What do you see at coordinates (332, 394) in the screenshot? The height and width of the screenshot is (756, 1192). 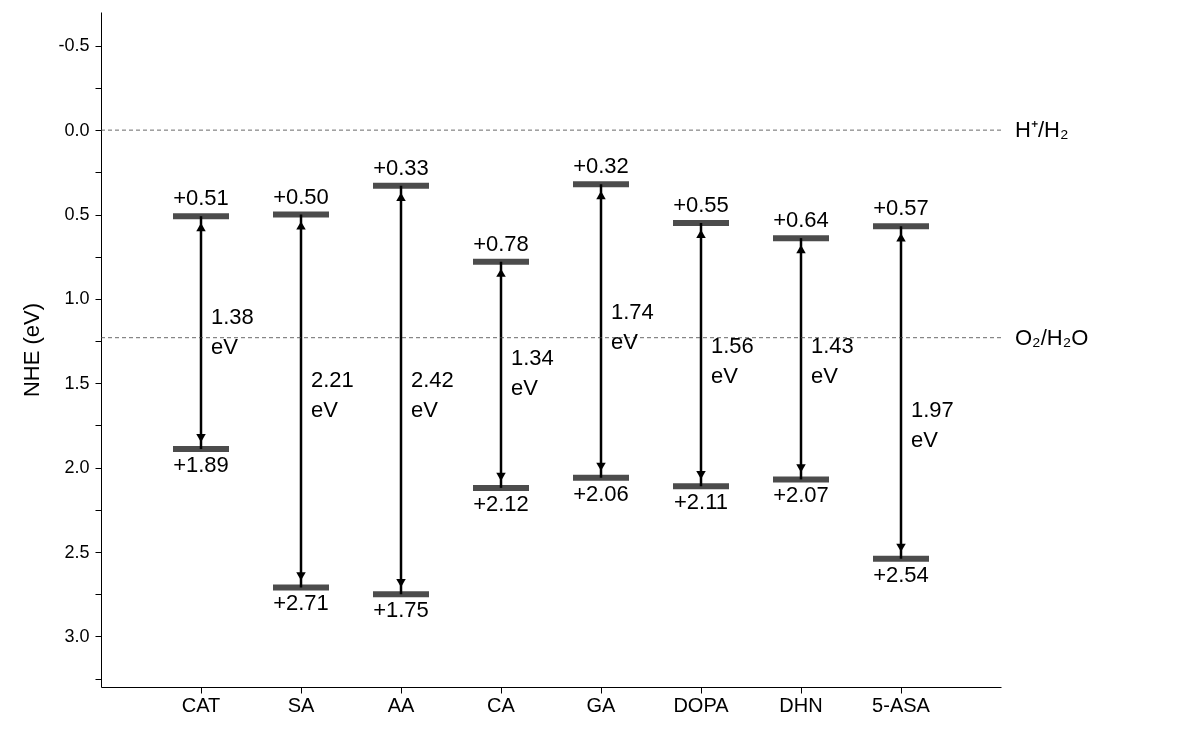 I see `annotation: 2.21 eV` at bounding box center [332, 394].